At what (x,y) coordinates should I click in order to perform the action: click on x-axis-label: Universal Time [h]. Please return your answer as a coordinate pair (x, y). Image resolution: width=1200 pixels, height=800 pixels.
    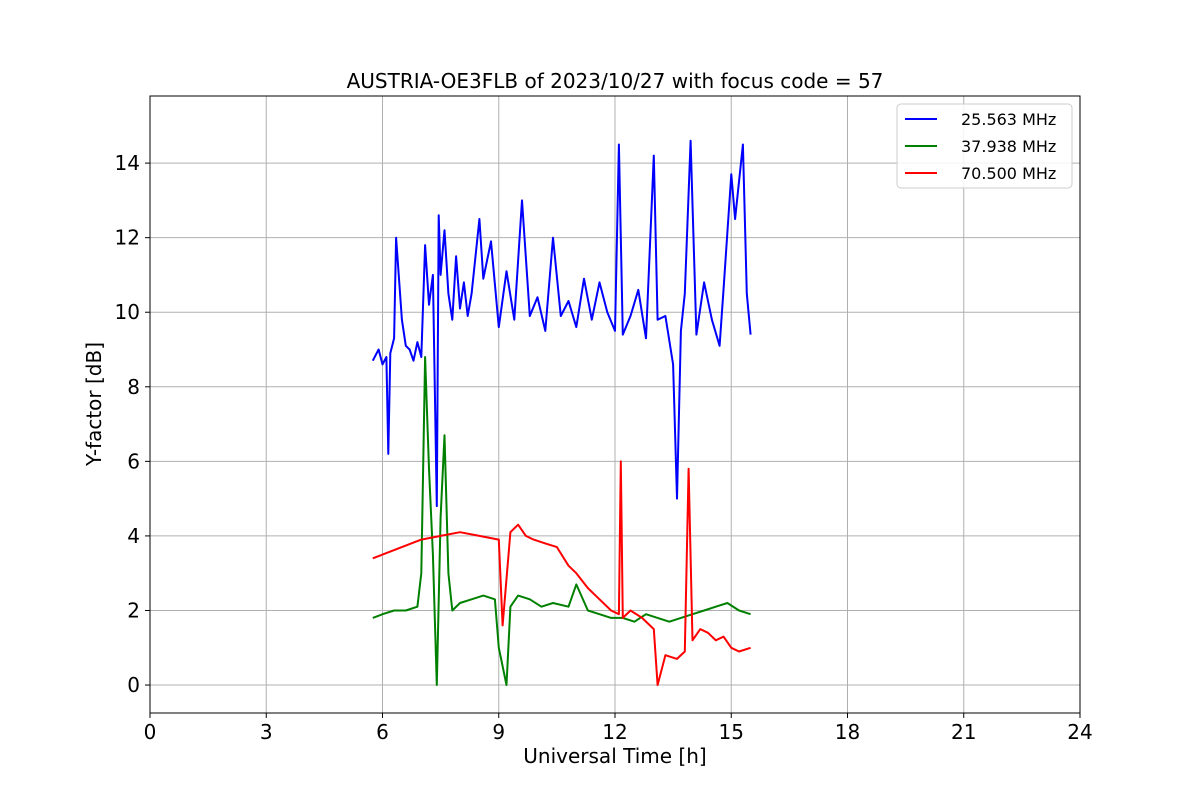
    Looking at the image, I should click on (614, 756).